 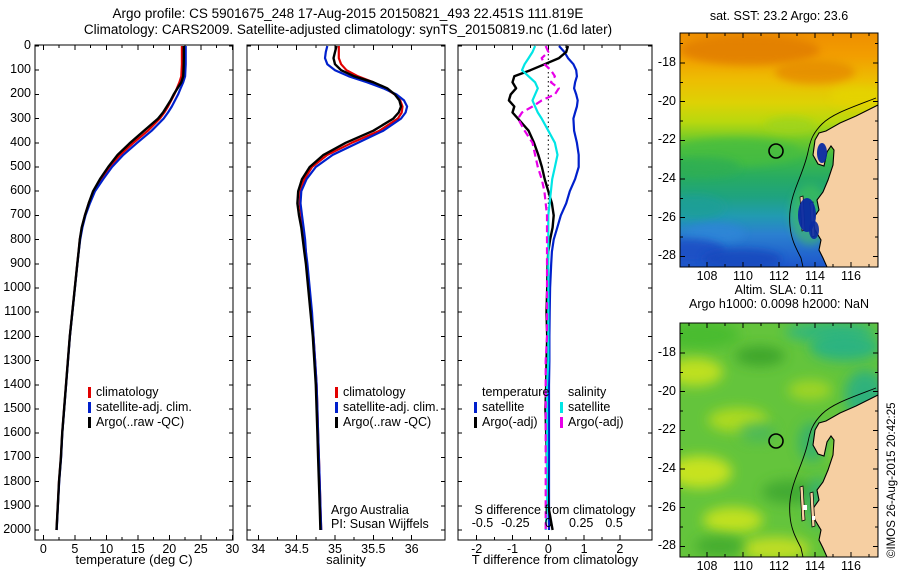 What do you see at coordinates (380, 524) in the screenshot?
I see `pi-note: PI: Susan Wijffels` at bounding box center [380, 524].